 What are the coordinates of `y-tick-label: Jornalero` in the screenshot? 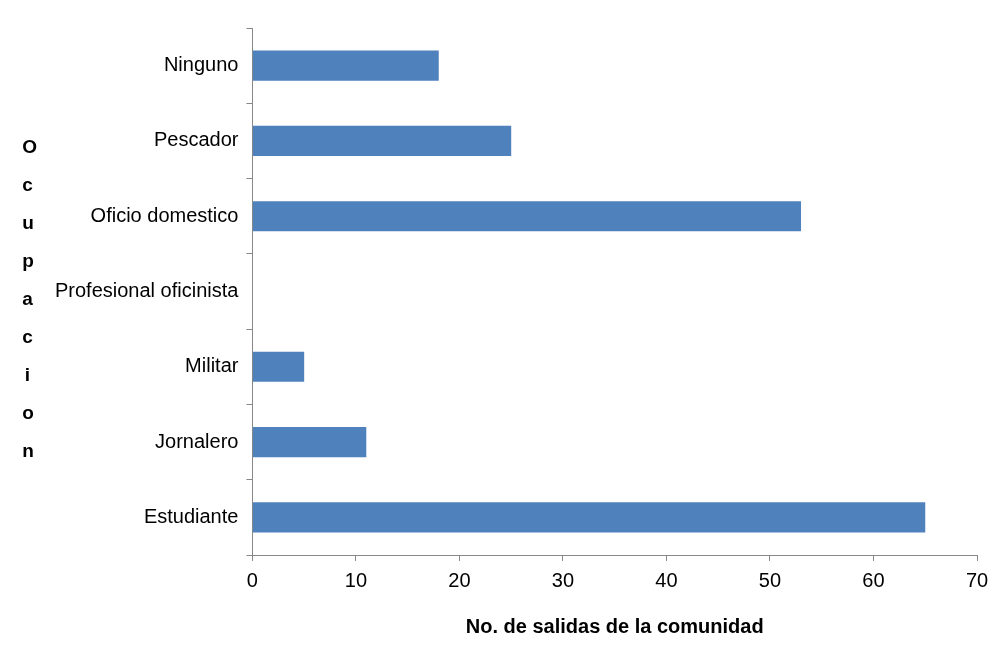 It's located at (197, 440).